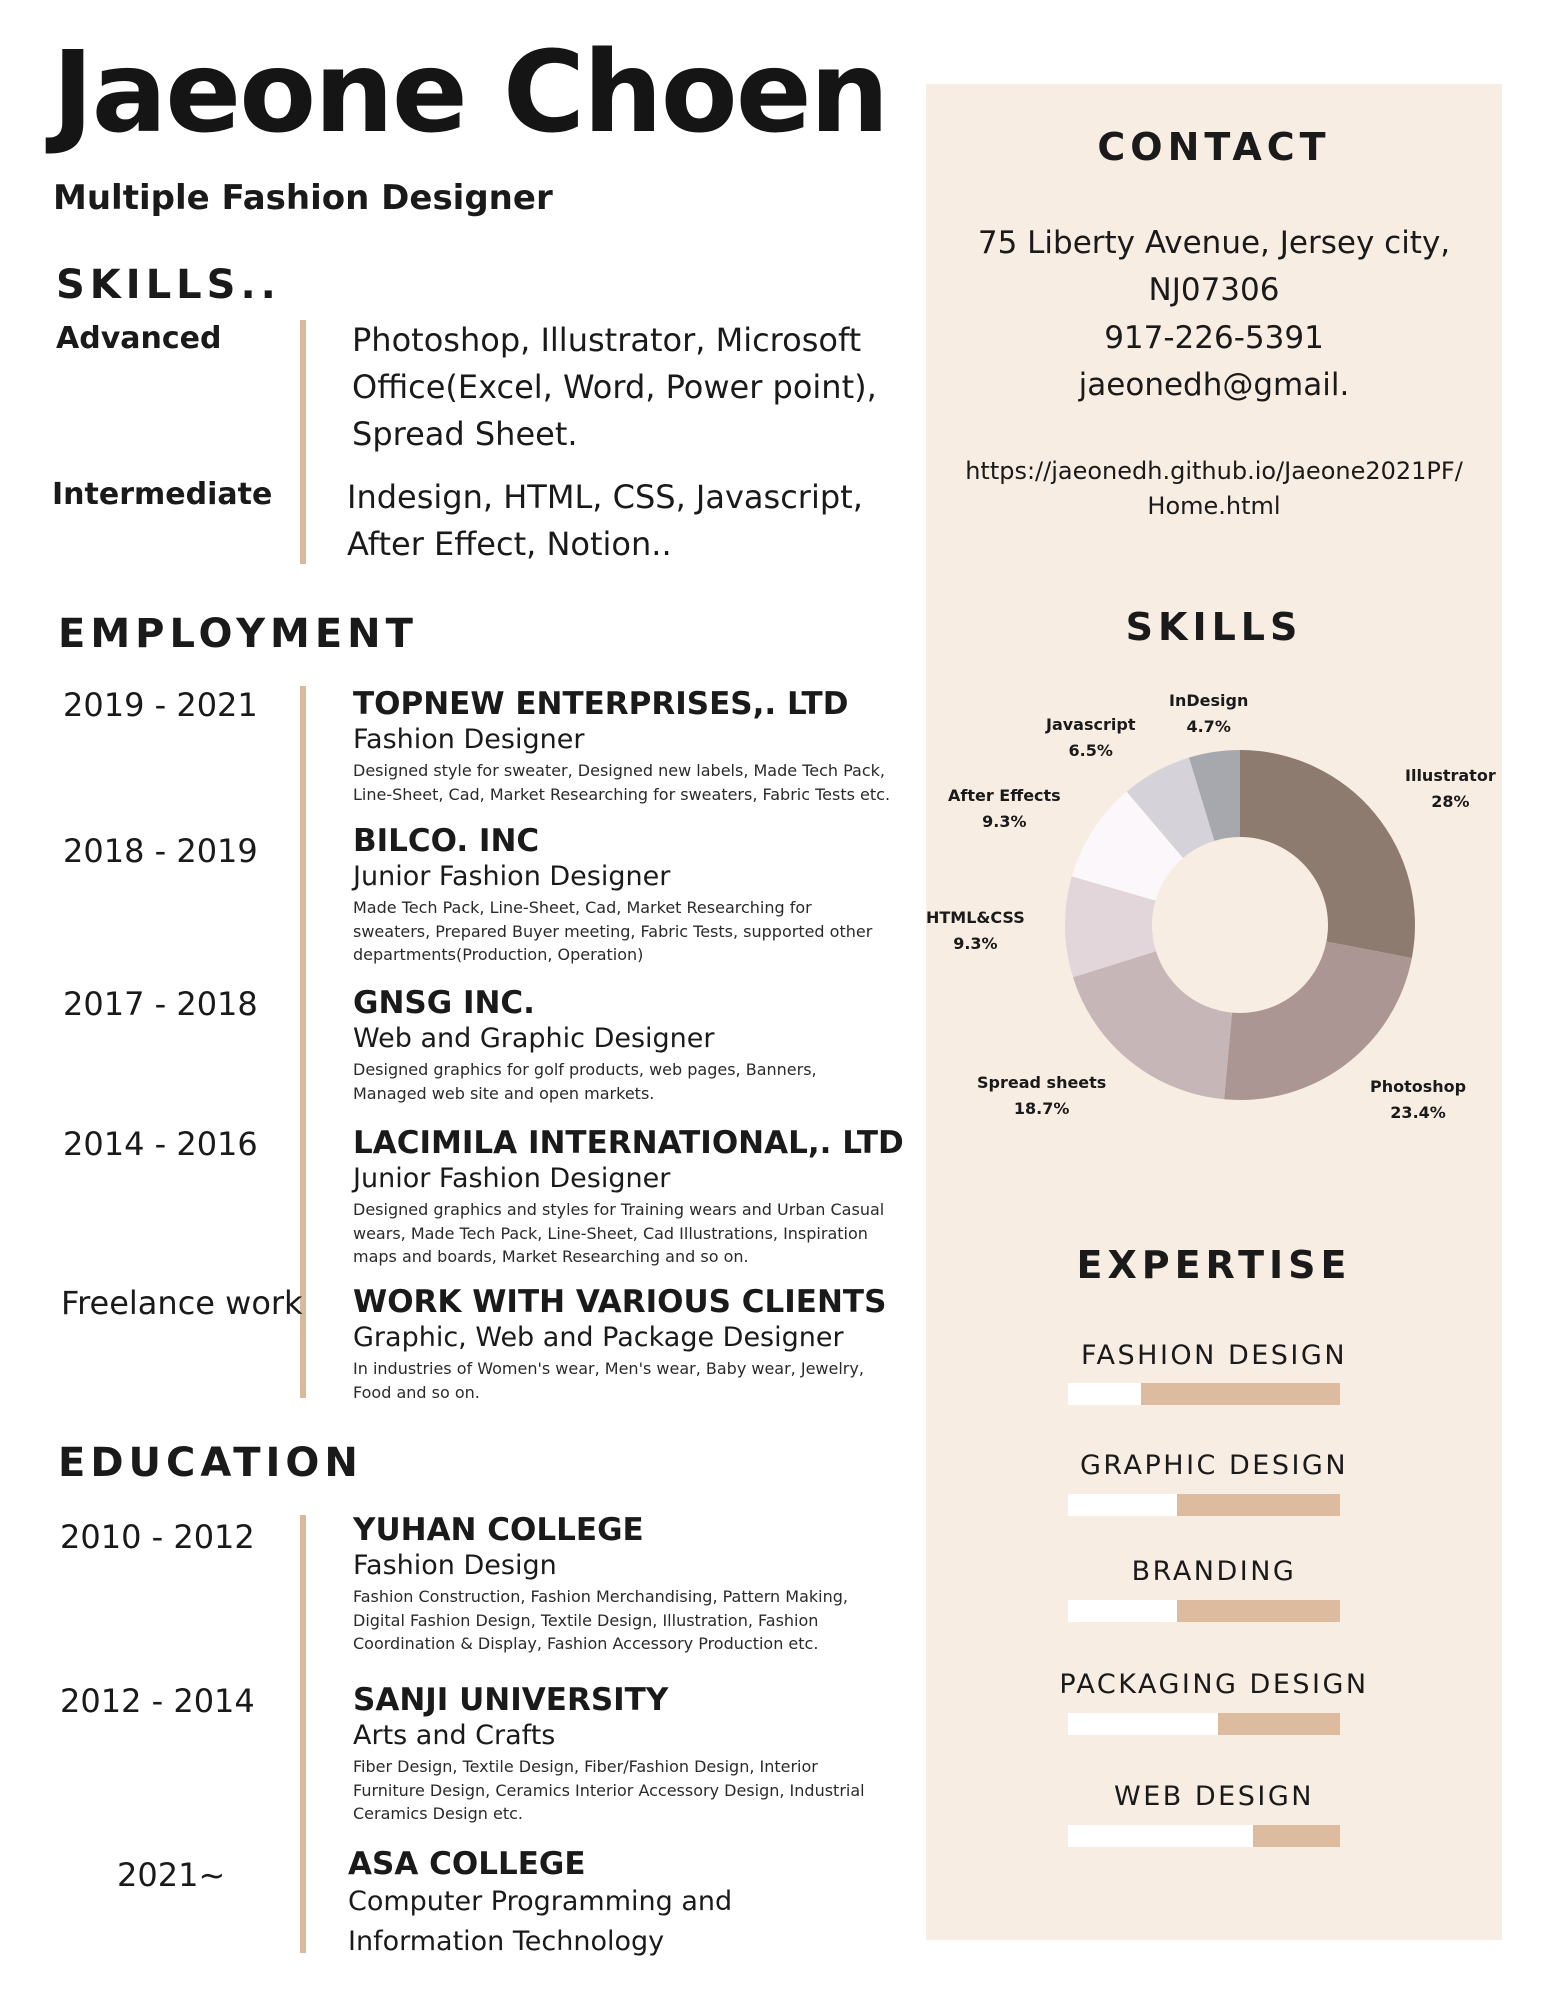  What do you see at coordinates (1214, 243) in the screenshot?
I see `contact-address-line1: 75 Liberty Avenue, Jersey city,` at bounding box center [1214, 243].